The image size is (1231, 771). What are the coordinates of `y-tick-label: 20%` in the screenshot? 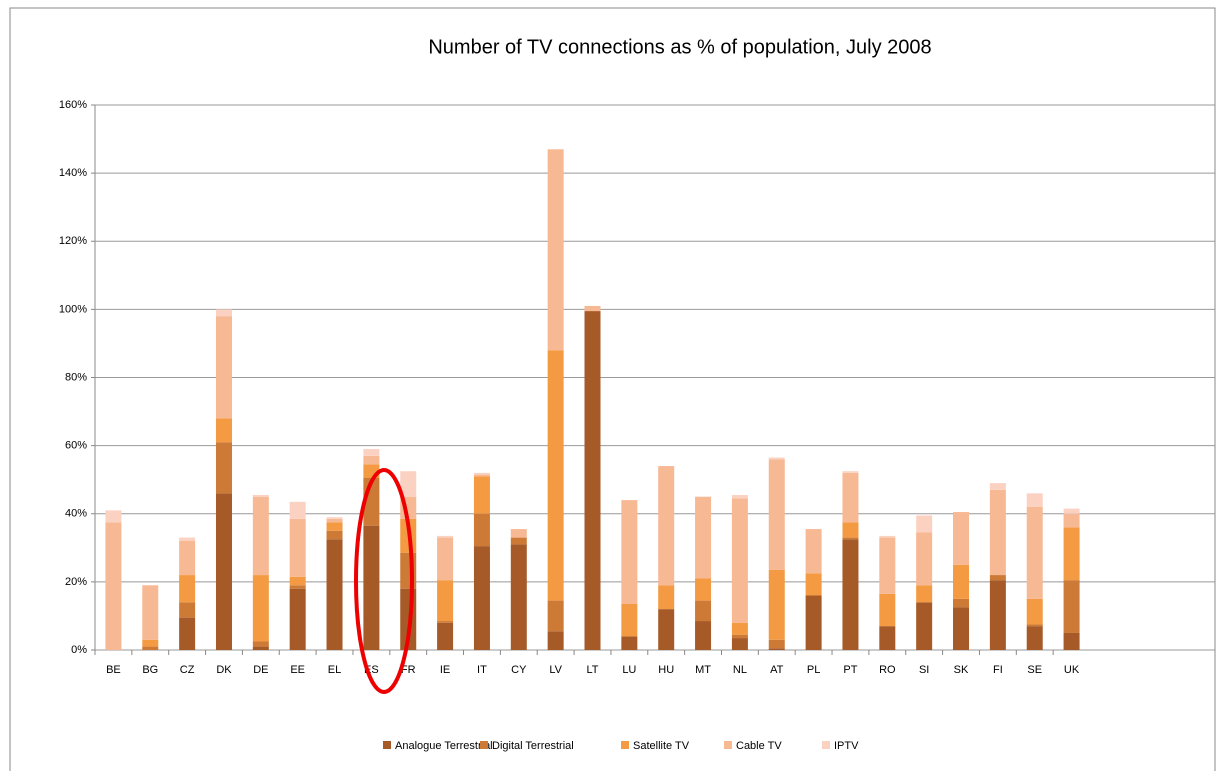 It's located at (76, 582).